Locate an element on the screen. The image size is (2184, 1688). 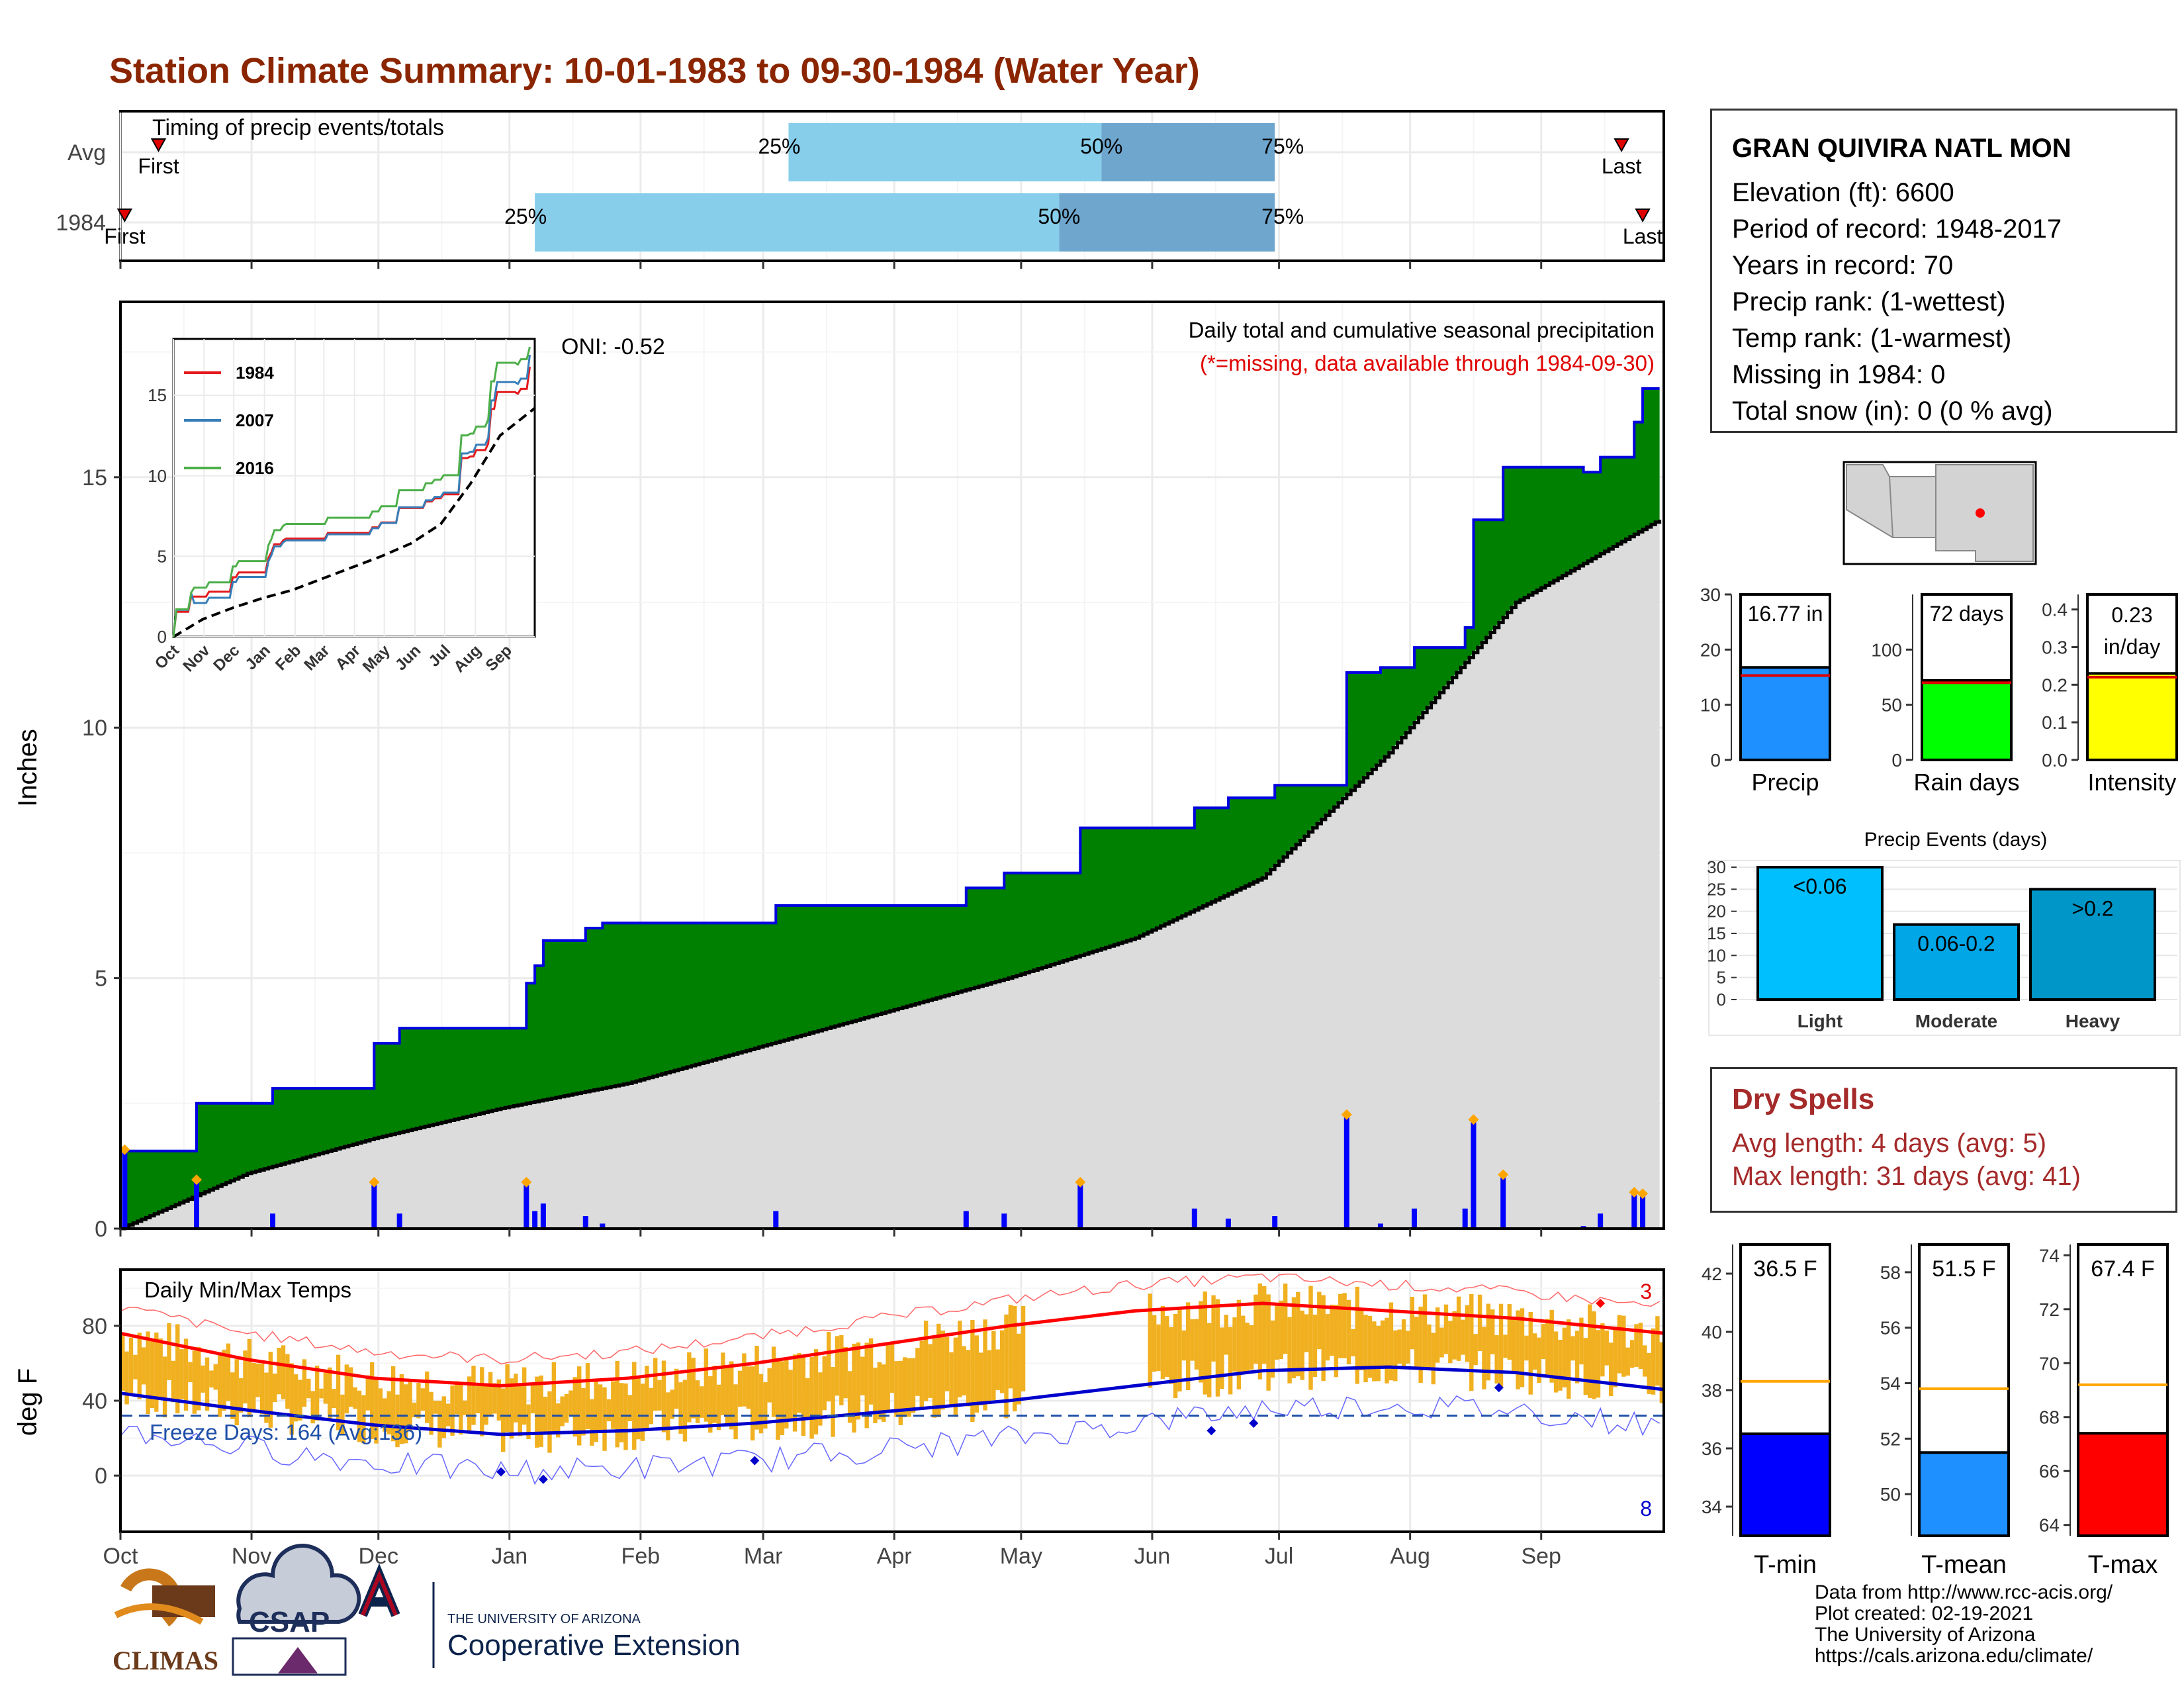
inset-series-line-2007 is located at coordinates (351, 495).